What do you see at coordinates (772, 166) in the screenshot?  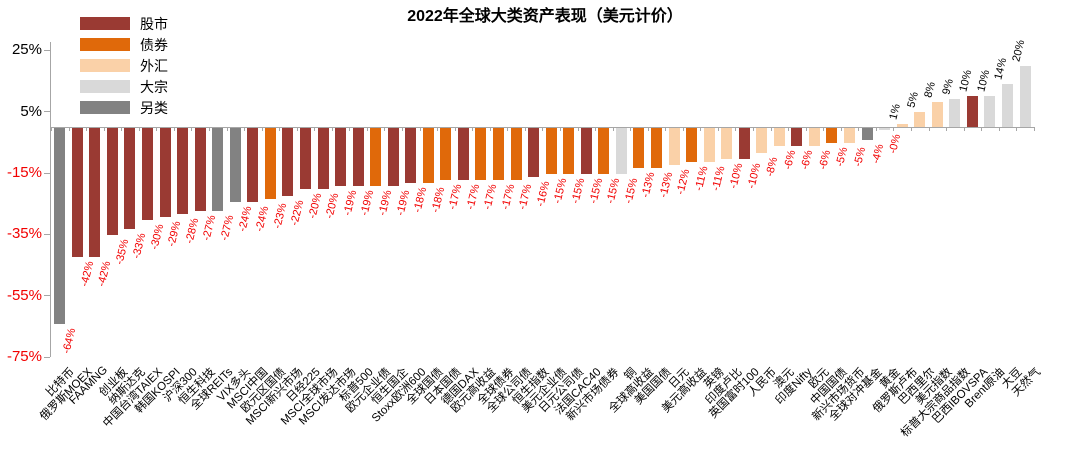 I see `bar-value-label: -8%` at bounding box center [772, 166].